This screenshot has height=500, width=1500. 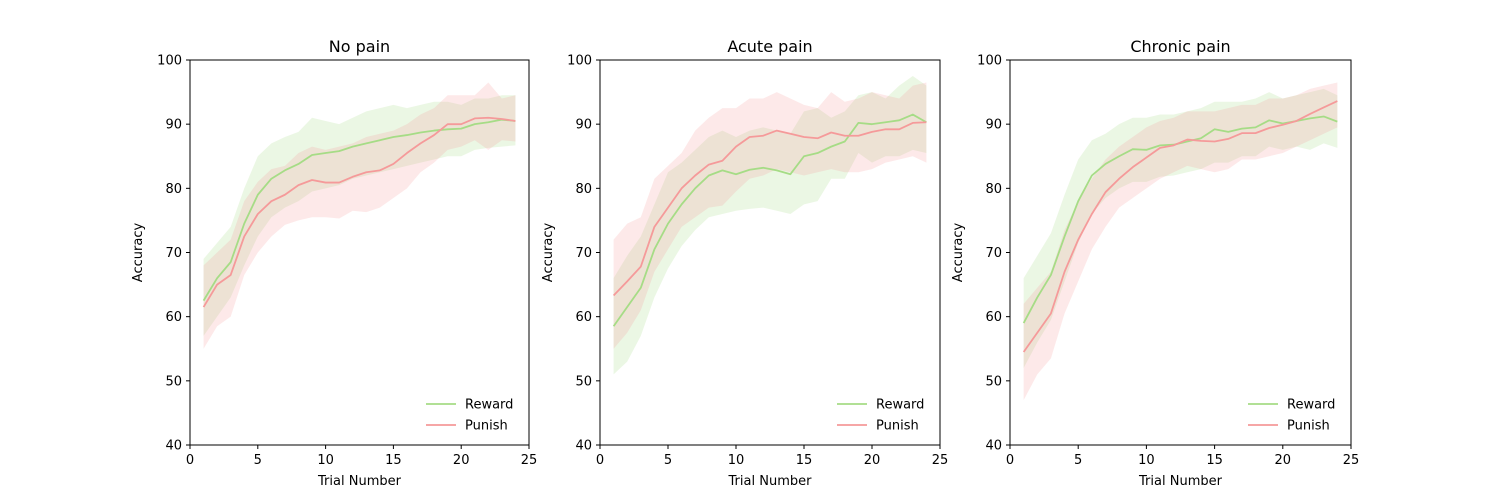 I want to click on panel-title: Acute pain, so click(x=769, y=46).